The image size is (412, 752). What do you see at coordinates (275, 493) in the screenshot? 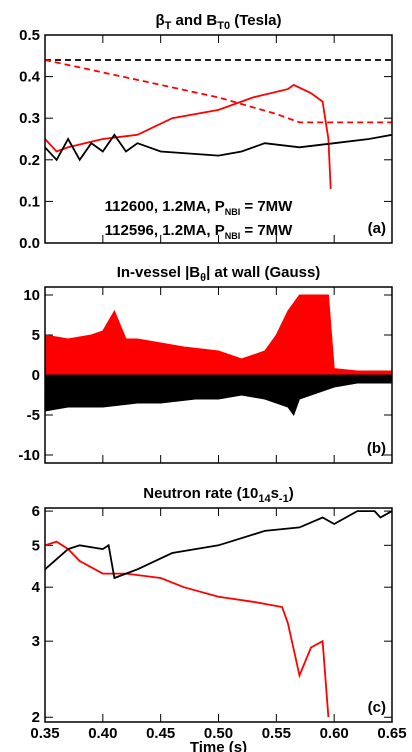
I see `text-segment: s` at bounding box center [275, 493].